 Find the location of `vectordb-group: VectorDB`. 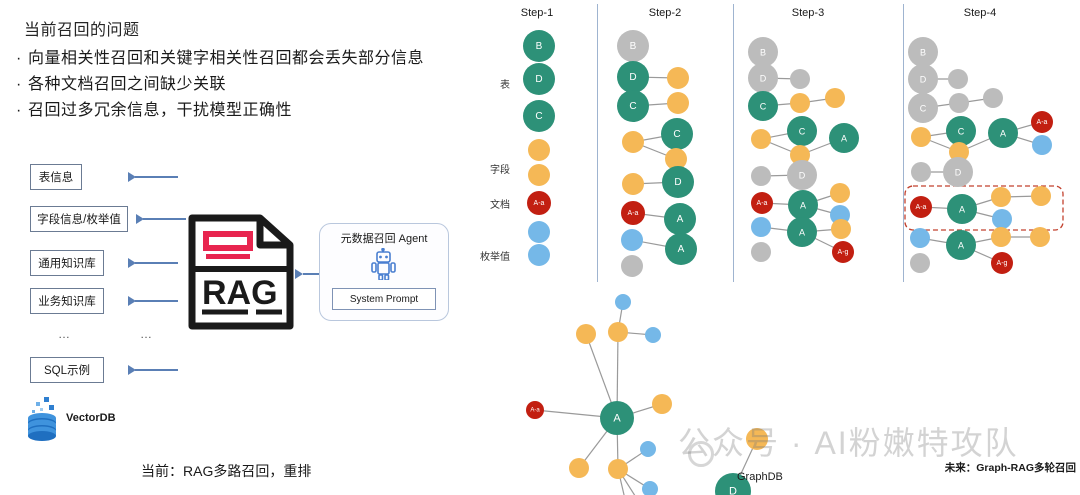

vectordb-group: VectorDB is located at coordinates (73, 419).